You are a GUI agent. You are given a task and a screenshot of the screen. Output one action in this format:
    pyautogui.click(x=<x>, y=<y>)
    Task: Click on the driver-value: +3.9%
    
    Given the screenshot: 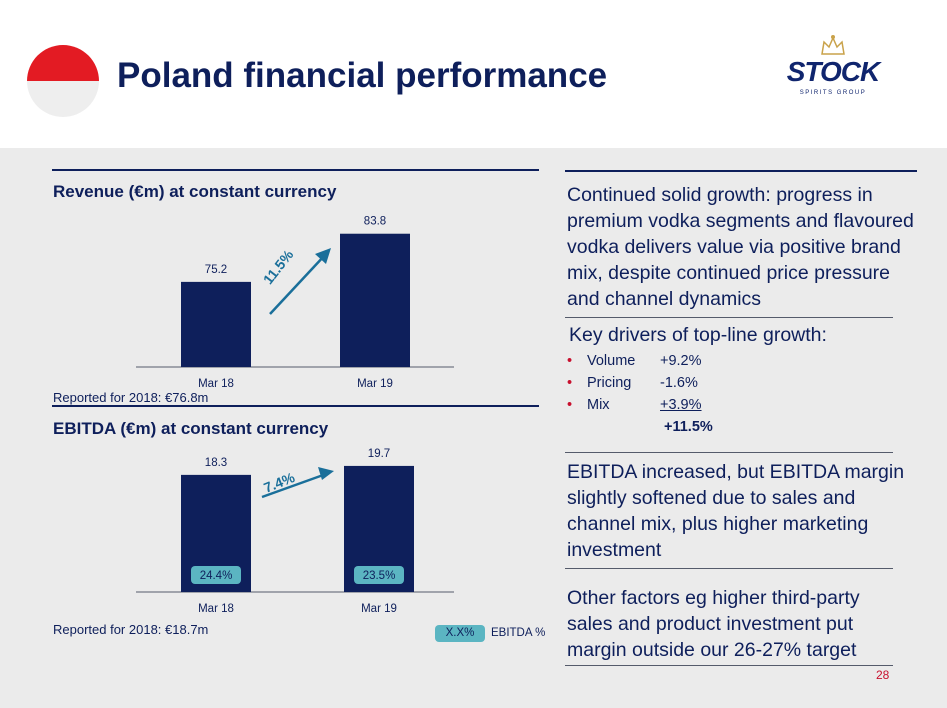 What is the action you would take?
    pyautogui.click(x=681, y=405)
    